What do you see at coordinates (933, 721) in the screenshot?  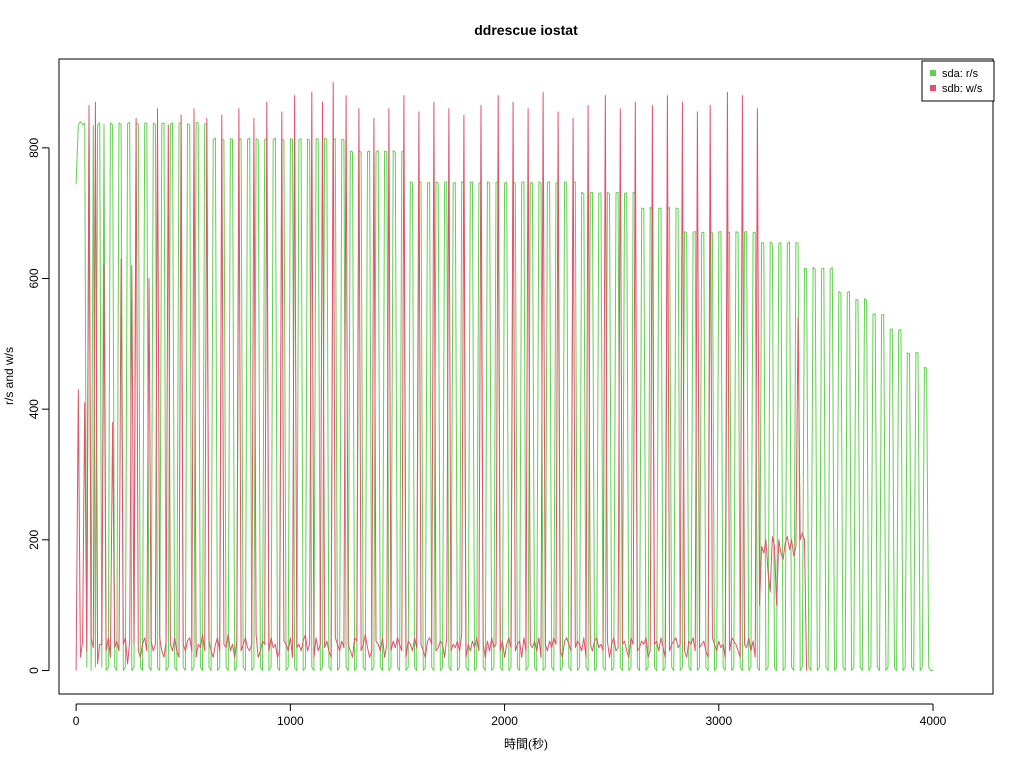 I see `x-tick-label: 4000` at bounding box center [933, 721].